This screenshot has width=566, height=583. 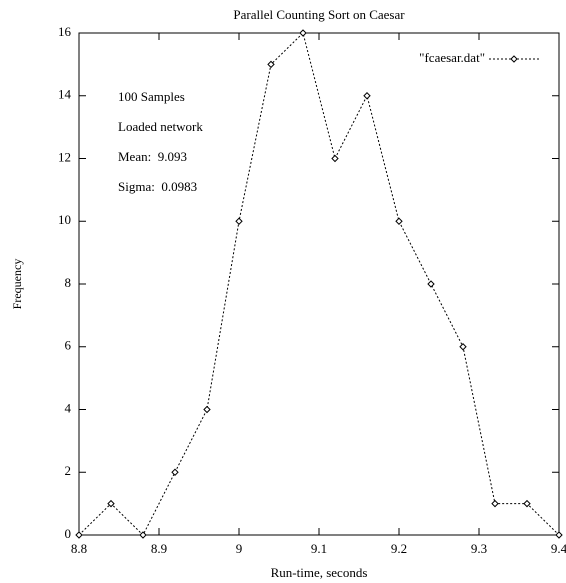 What do you see at coordinates (65, 94) in the screenshot?
I see `y-tick-label: 14` at bounding box center [65, 94].